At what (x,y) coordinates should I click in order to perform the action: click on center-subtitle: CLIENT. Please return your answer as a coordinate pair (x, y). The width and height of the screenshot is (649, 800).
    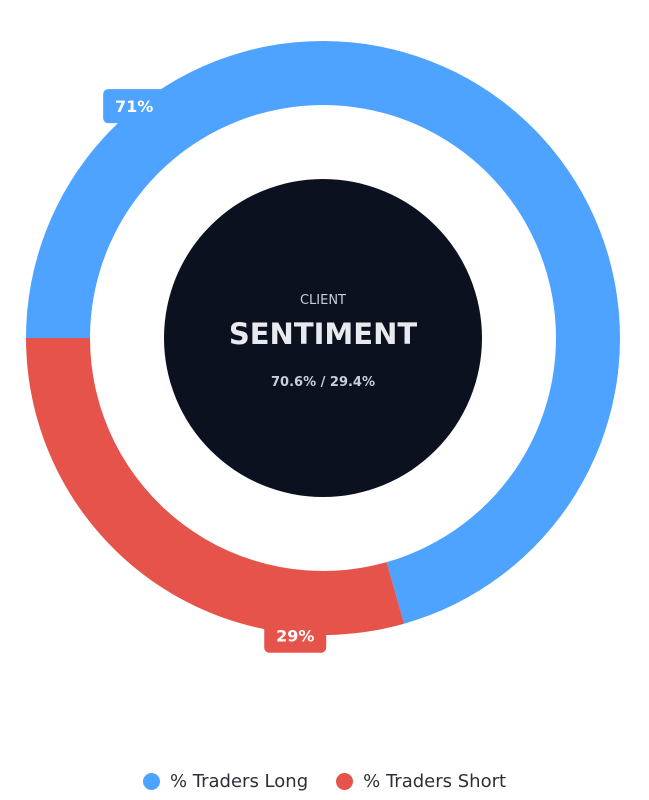
    Looking at the image, I should click on (323, 300).